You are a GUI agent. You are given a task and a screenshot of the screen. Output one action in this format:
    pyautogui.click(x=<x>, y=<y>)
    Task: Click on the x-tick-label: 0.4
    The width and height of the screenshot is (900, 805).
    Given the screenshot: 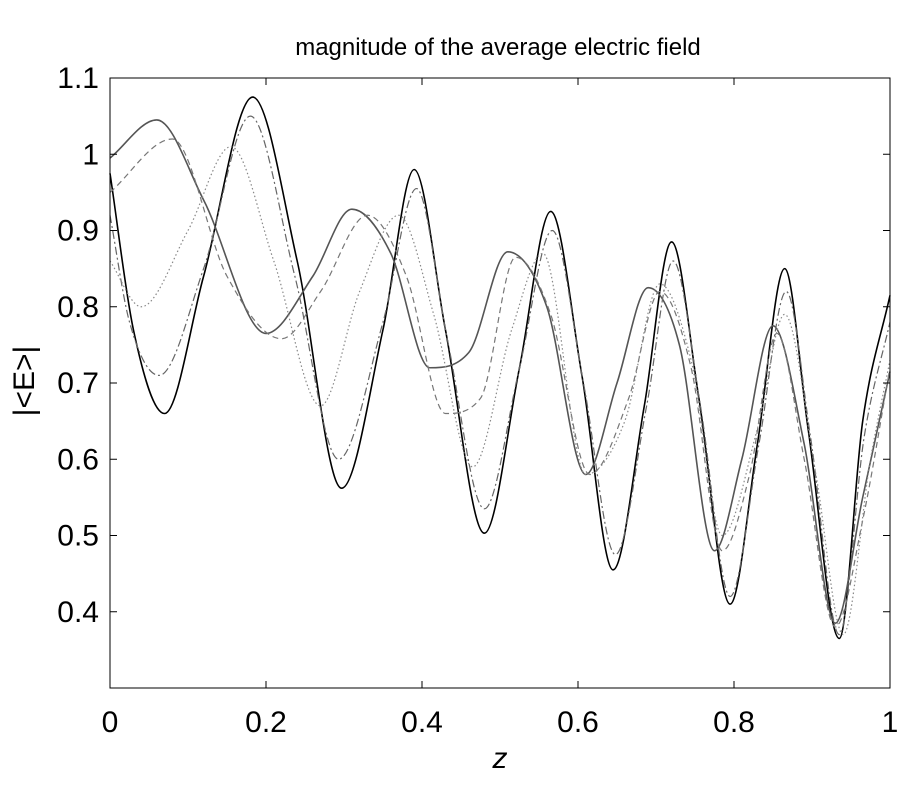 What is the action you would take?
    pyautogui.click(x=422, y=722)
    